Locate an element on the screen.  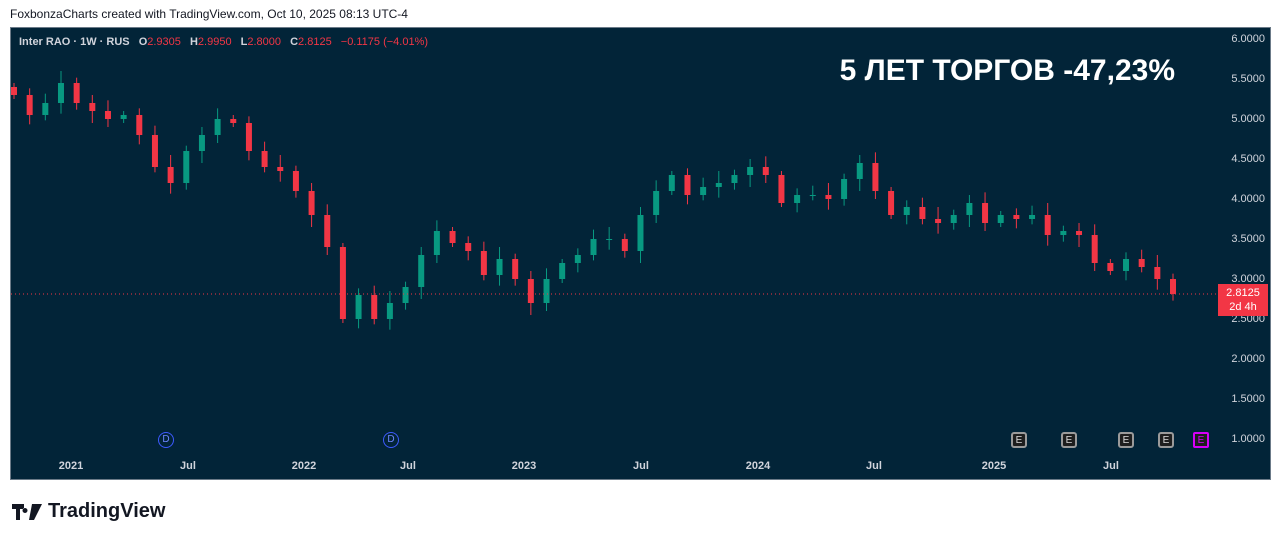
open-value: 2.9305 is located at coordinates (164, 42).